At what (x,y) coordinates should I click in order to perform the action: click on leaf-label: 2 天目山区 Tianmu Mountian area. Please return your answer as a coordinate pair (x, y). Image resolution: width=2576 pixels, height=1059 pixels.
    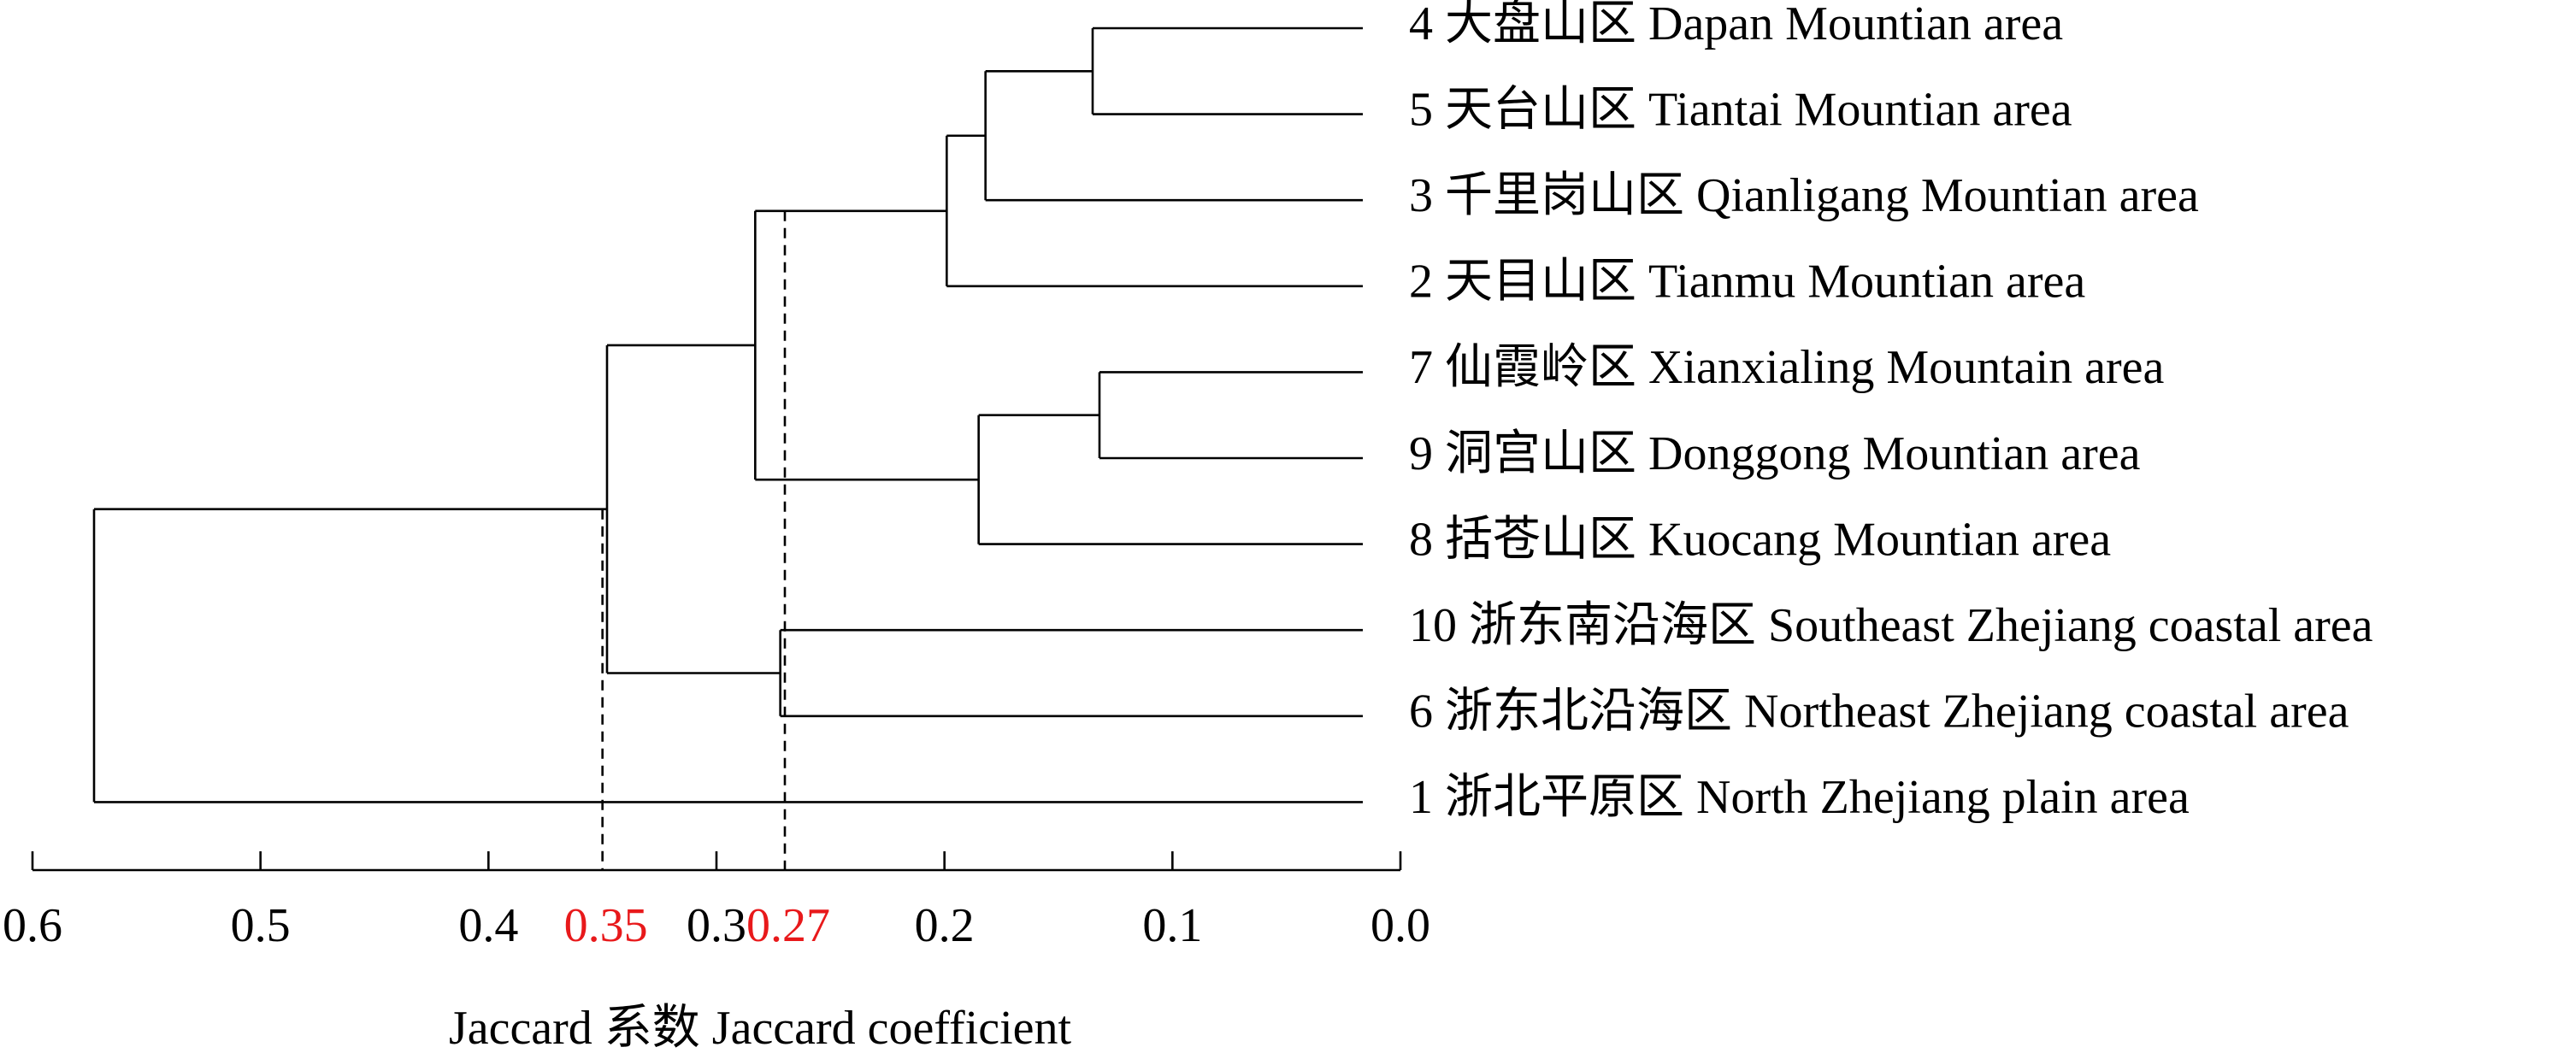
    Looking at the image, I should click on (1747, 282).